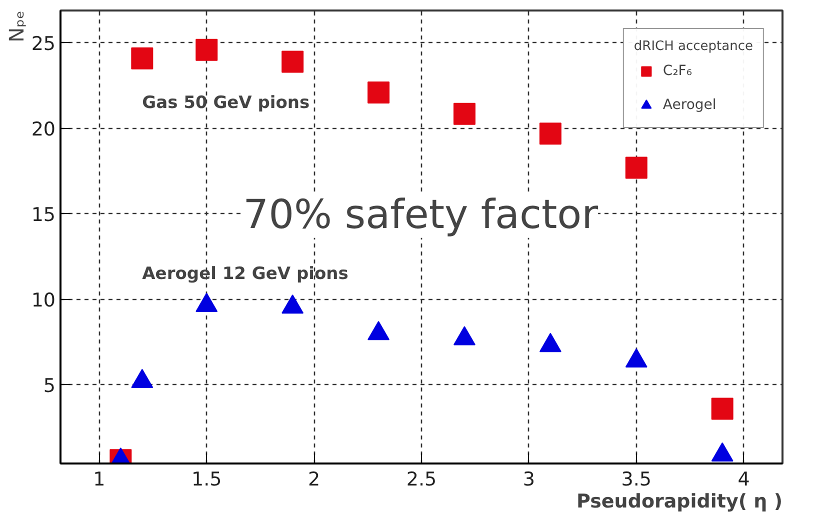 Image resolution: width=813 pixels, height=512 pixels. I want to click on annotation: Gas 50 GeV pions, so click(226, 103).